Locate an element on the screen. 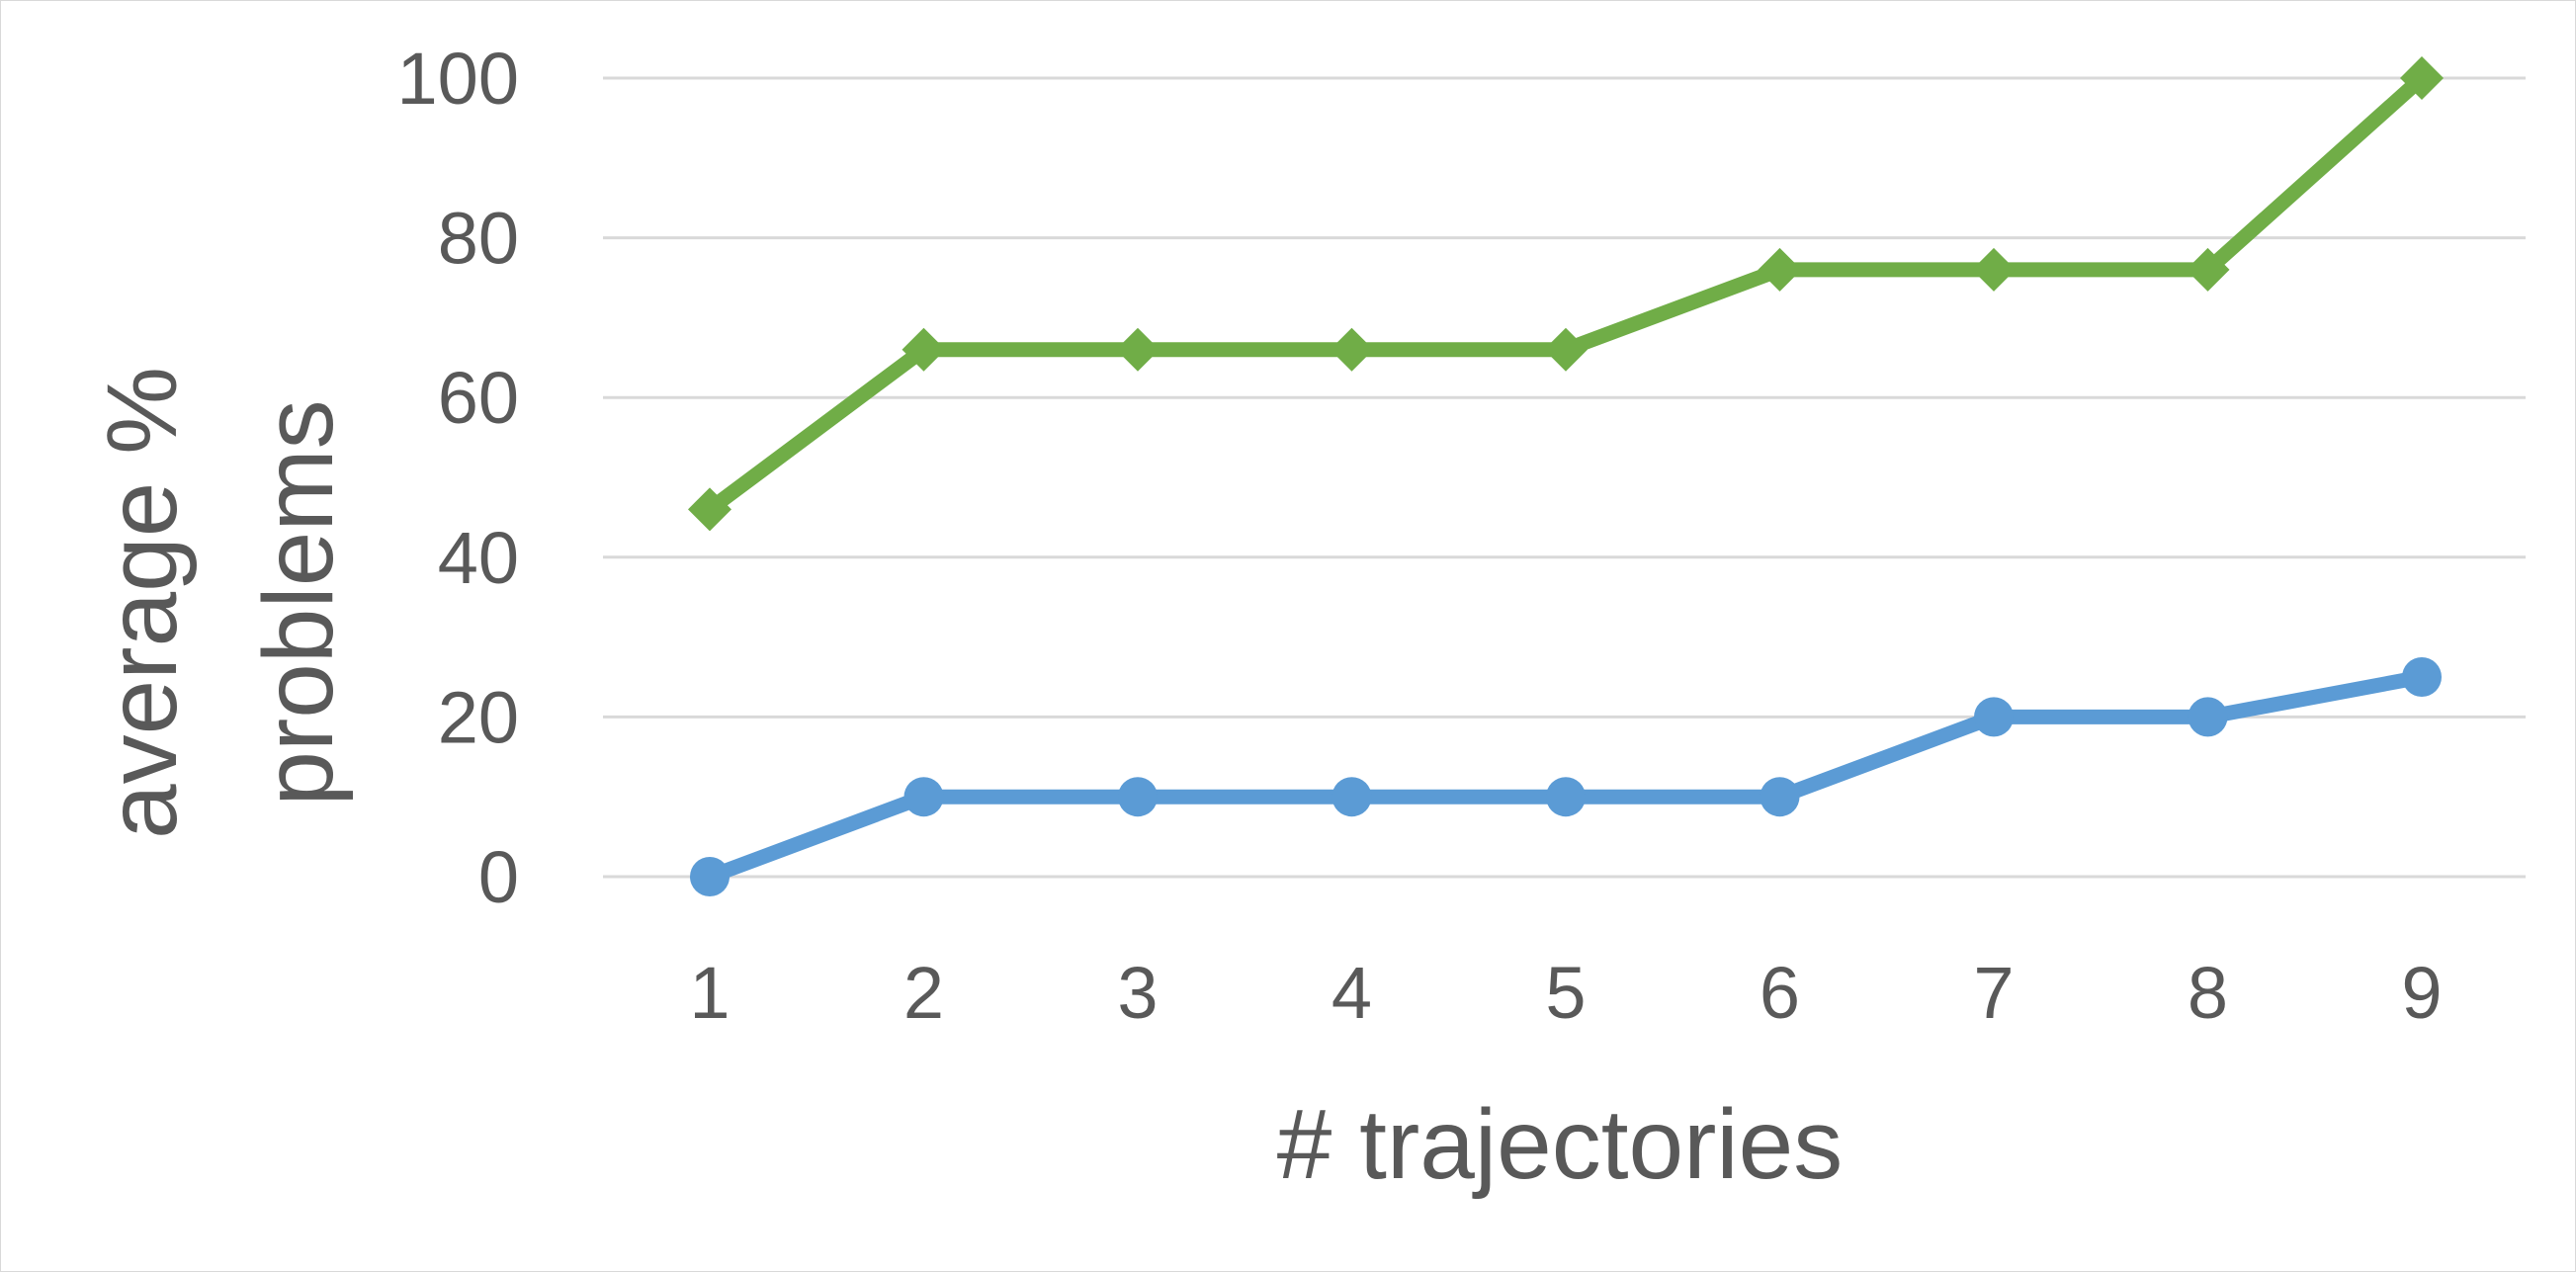  x-tick-label: 7 is located at coordinates (1993, 993).